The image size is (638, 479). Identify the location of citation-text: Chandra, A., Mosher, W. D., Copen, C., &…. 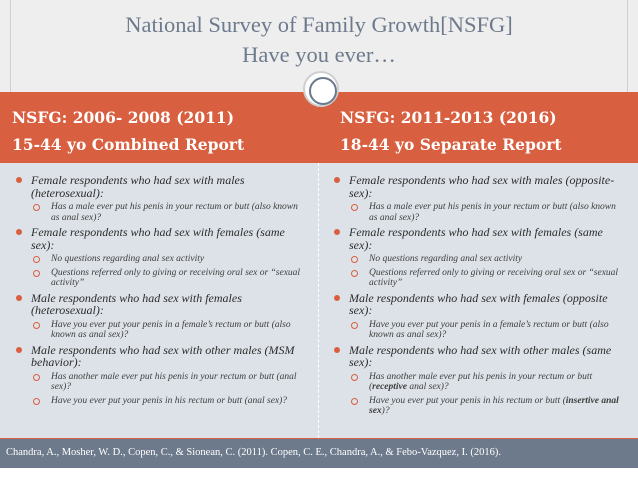
(253, 452).